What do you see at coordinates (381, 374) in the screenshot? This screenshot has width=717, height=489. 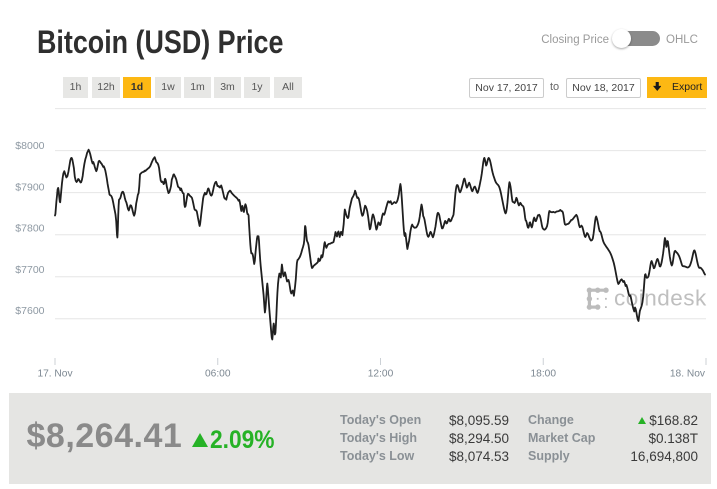 I see `svg-text: 12:00` at bounding box center [381, 374].